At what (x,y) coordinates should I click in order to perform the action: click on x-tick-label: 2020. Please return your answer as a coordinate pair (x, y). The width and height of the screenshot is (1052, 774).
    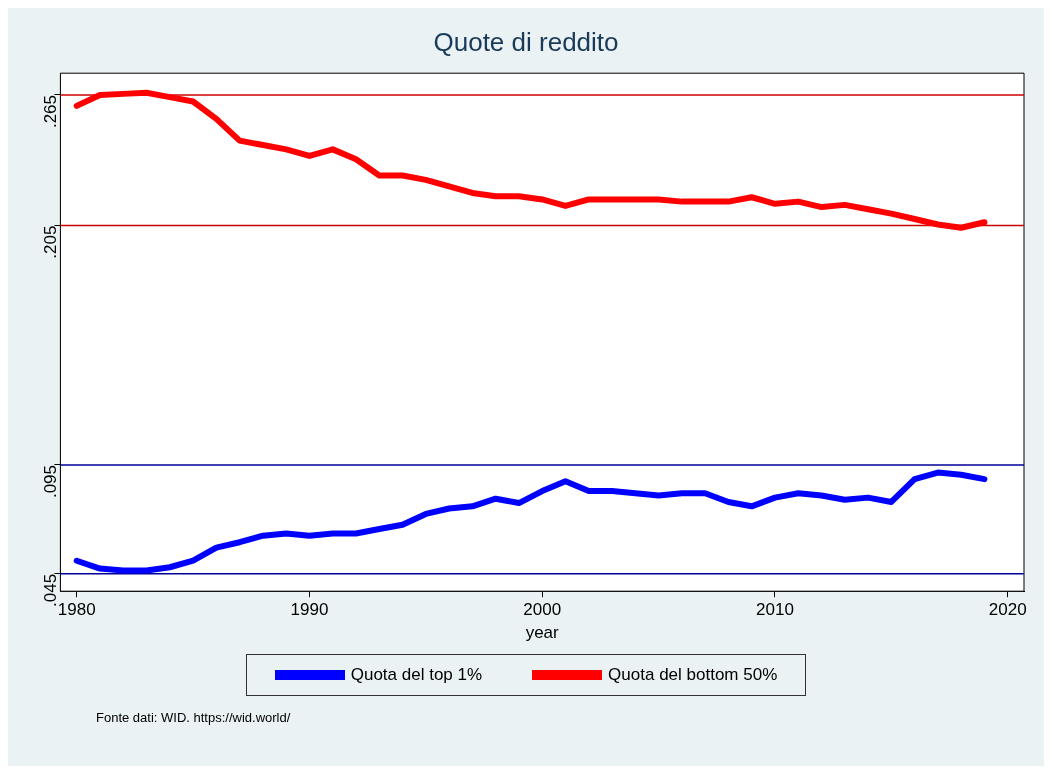
    Looking at the image, I should click on (1007, 610).